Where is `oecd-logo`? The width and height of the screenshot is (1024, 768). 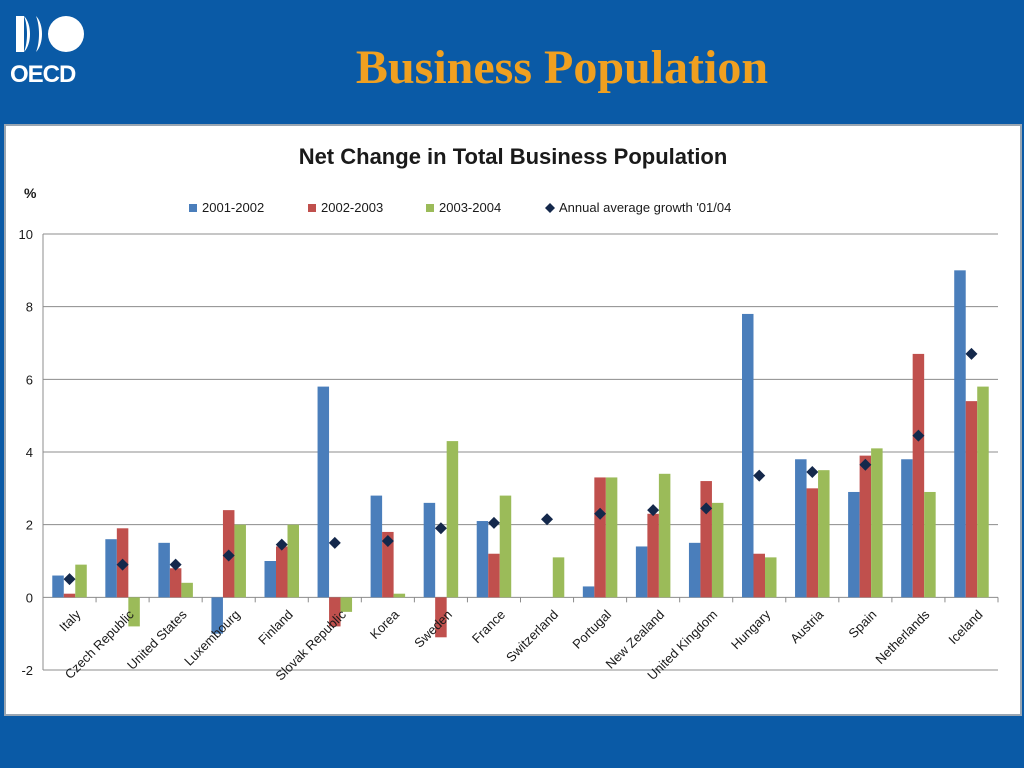
oecd-logo is located at coordinates (50, 34).